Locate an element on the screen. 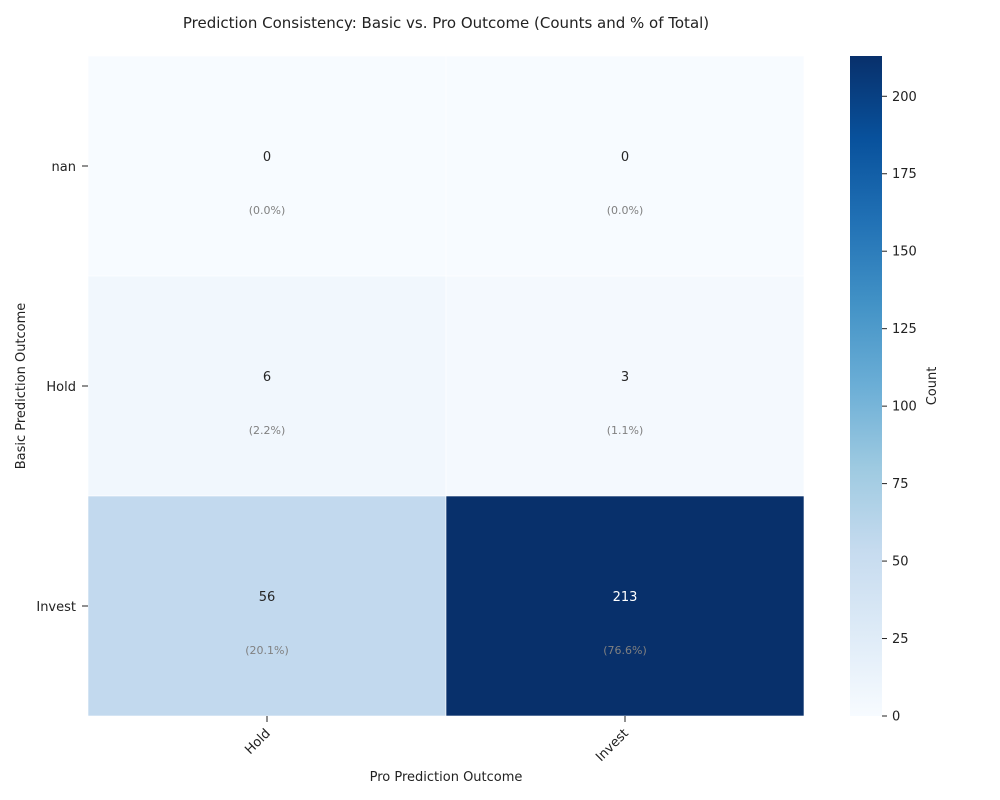 The image size is (1000, 800). y-axis: nan Hold Invest is located at coordinates (62, 387).